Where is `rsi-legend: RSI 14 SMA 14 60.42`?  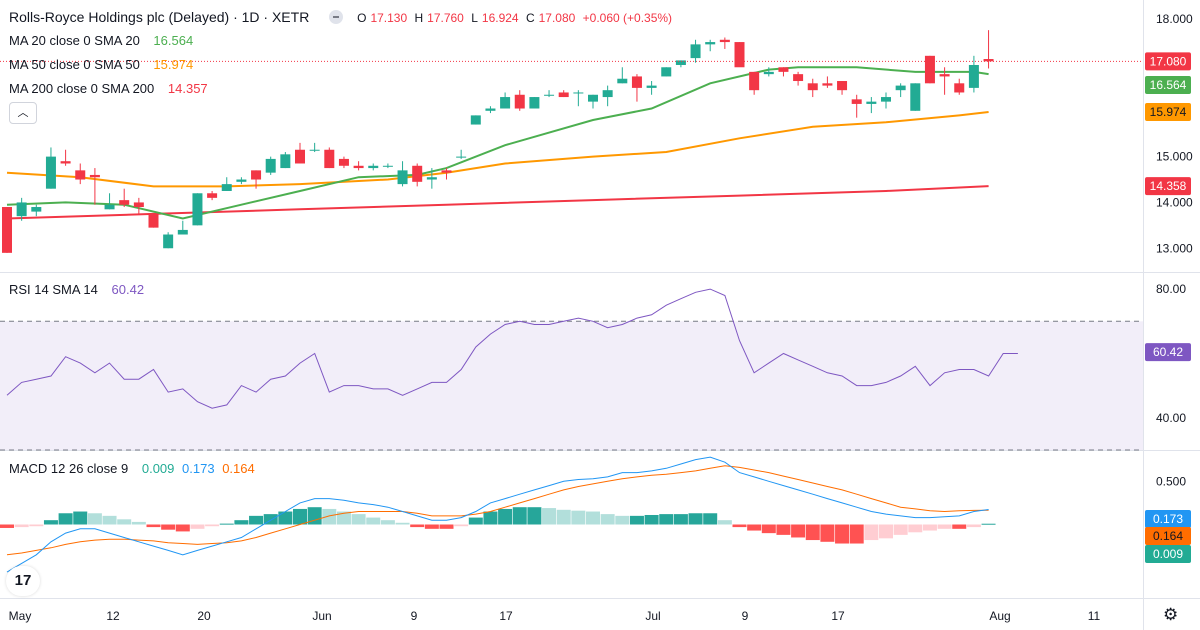
rsi-legend: RSI 14 SMA 14 60.42 is located at coordinates (78, 289).